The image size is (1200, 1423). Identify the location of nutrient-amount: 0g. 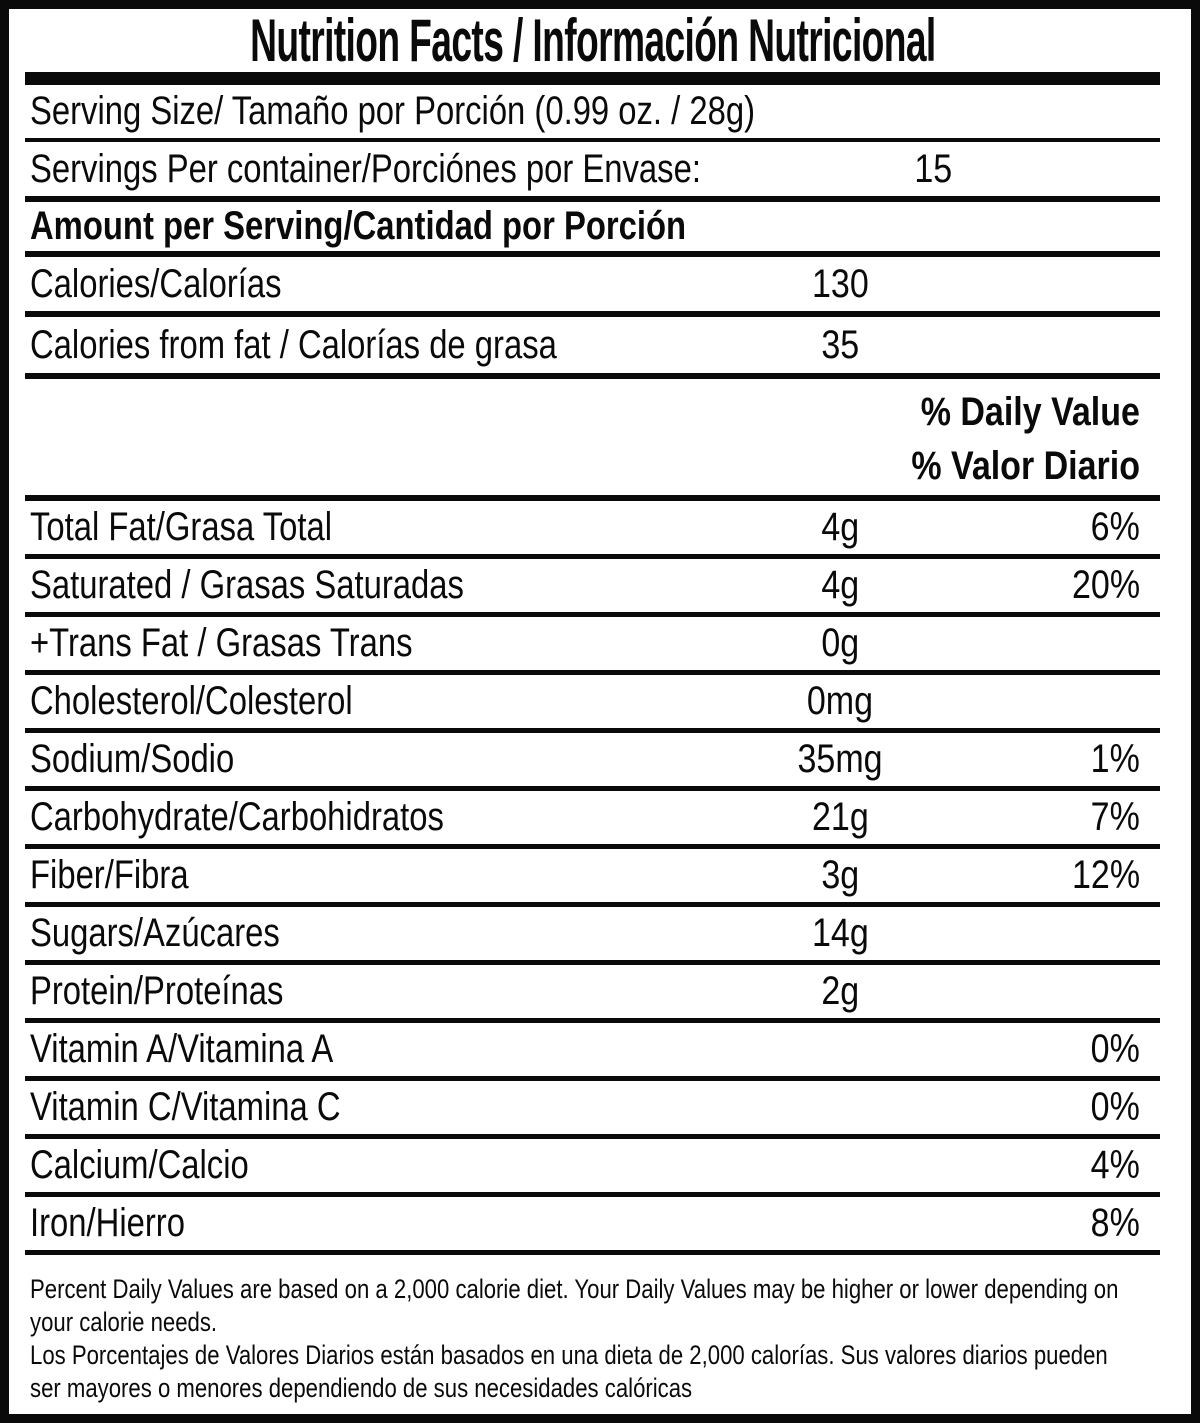
(840, 643).